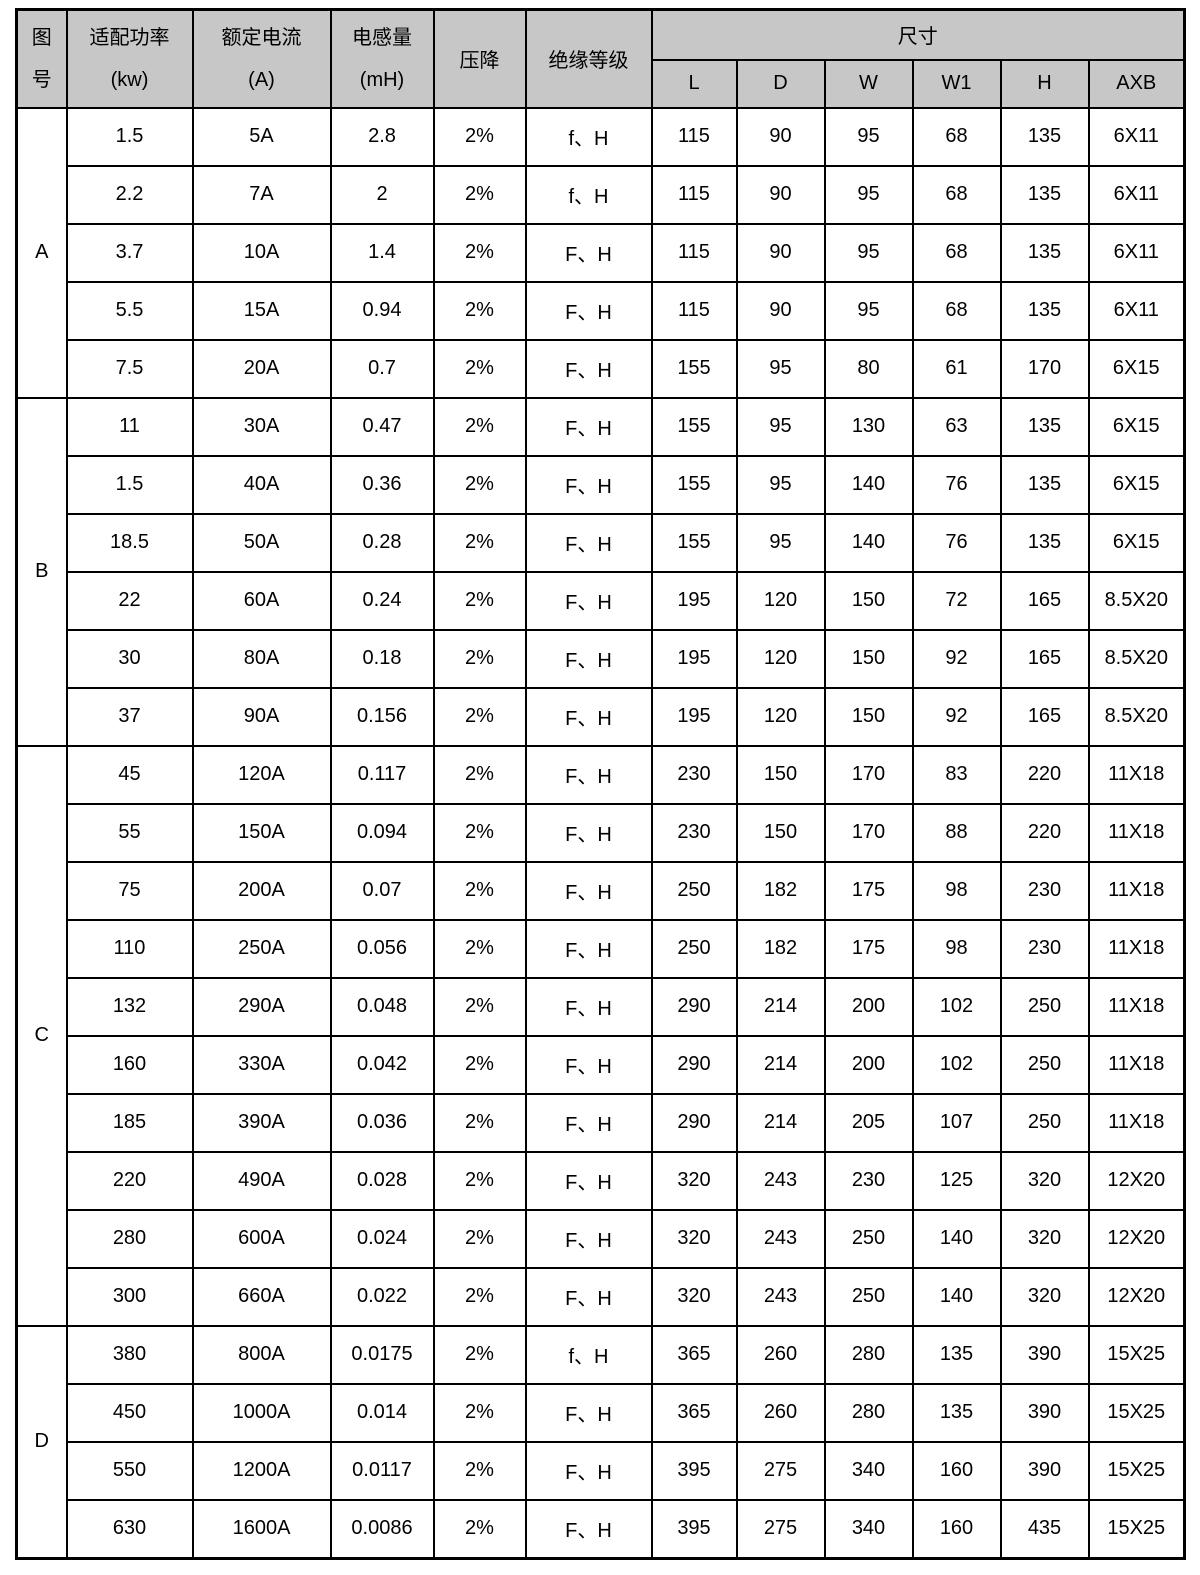 This screenshot has width=1200, height=1575. Describe the element at coordinates (600, 58) in the screenshot. I see `table-header: 图 号 适配功率 (kw) 额定电流 (A)` at that location.